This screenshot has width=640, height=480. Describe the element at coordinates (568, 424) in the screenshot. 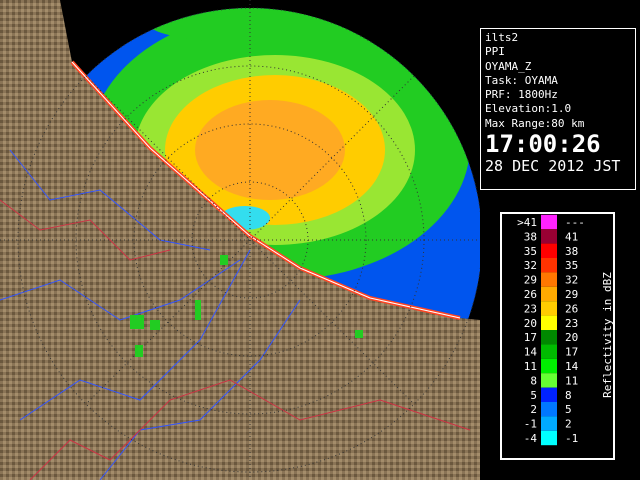

I see `legend-high: 2` at that location.